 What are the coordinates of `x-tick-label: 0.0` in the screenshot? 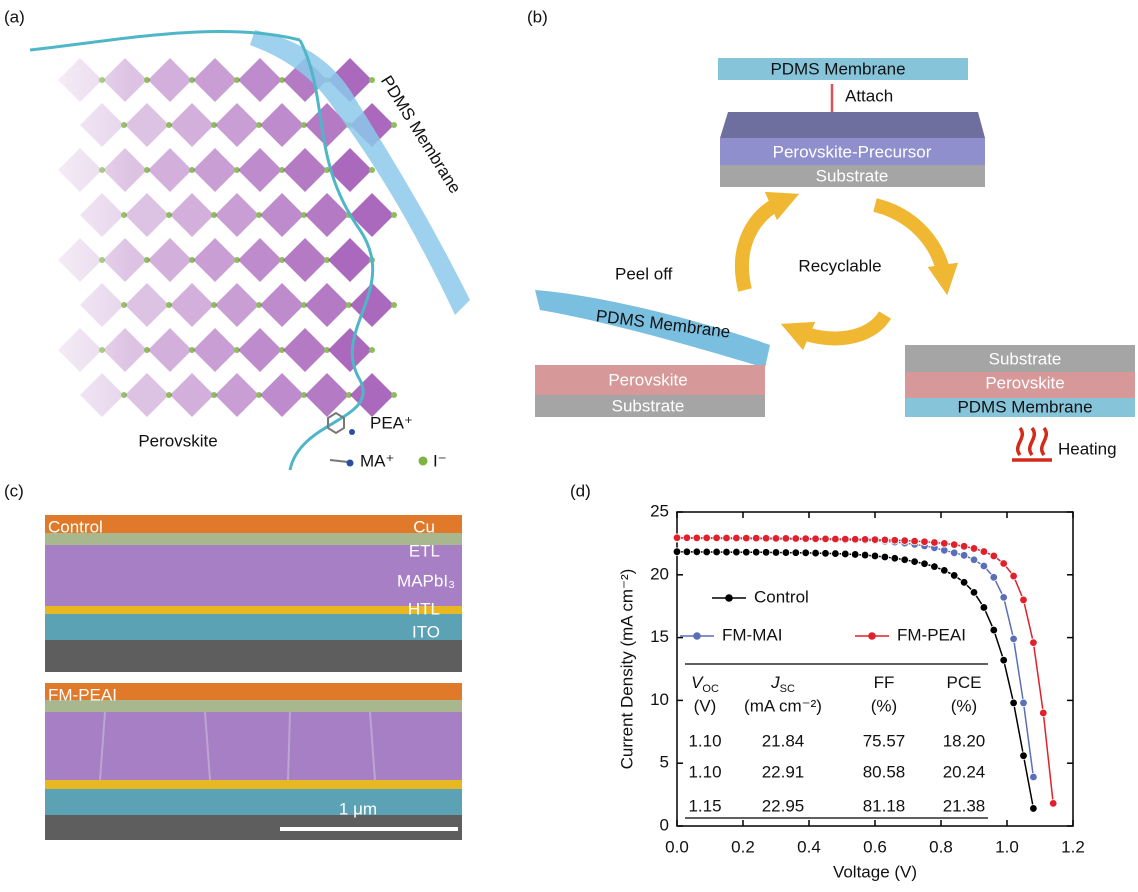 It's located at (677, 846).